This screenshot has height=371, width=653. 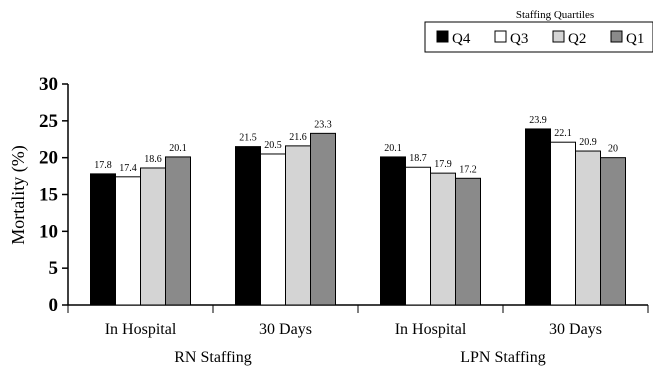 What do you see at coordinates (298, 137) in the screenshot?
I see `data-label: 21.6` at bounding box center [298, 137].